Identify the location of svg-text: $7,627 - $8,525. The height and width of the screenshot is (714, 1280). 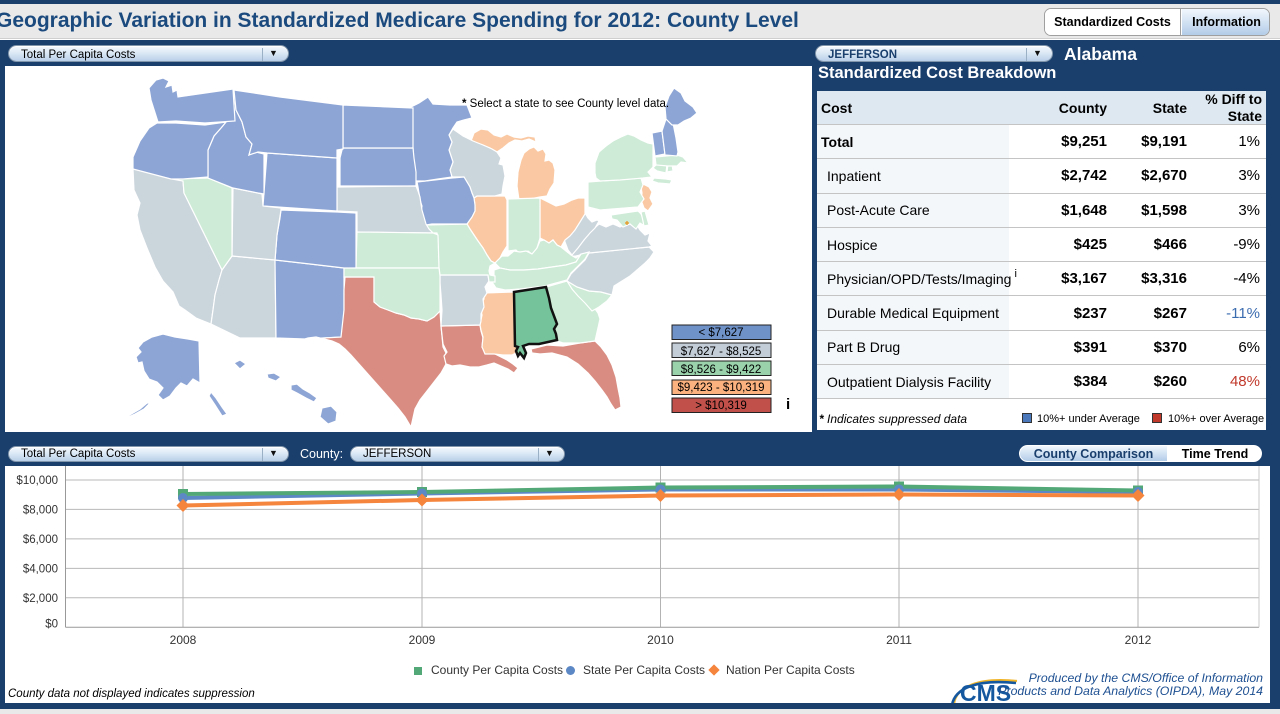
(721, 352).